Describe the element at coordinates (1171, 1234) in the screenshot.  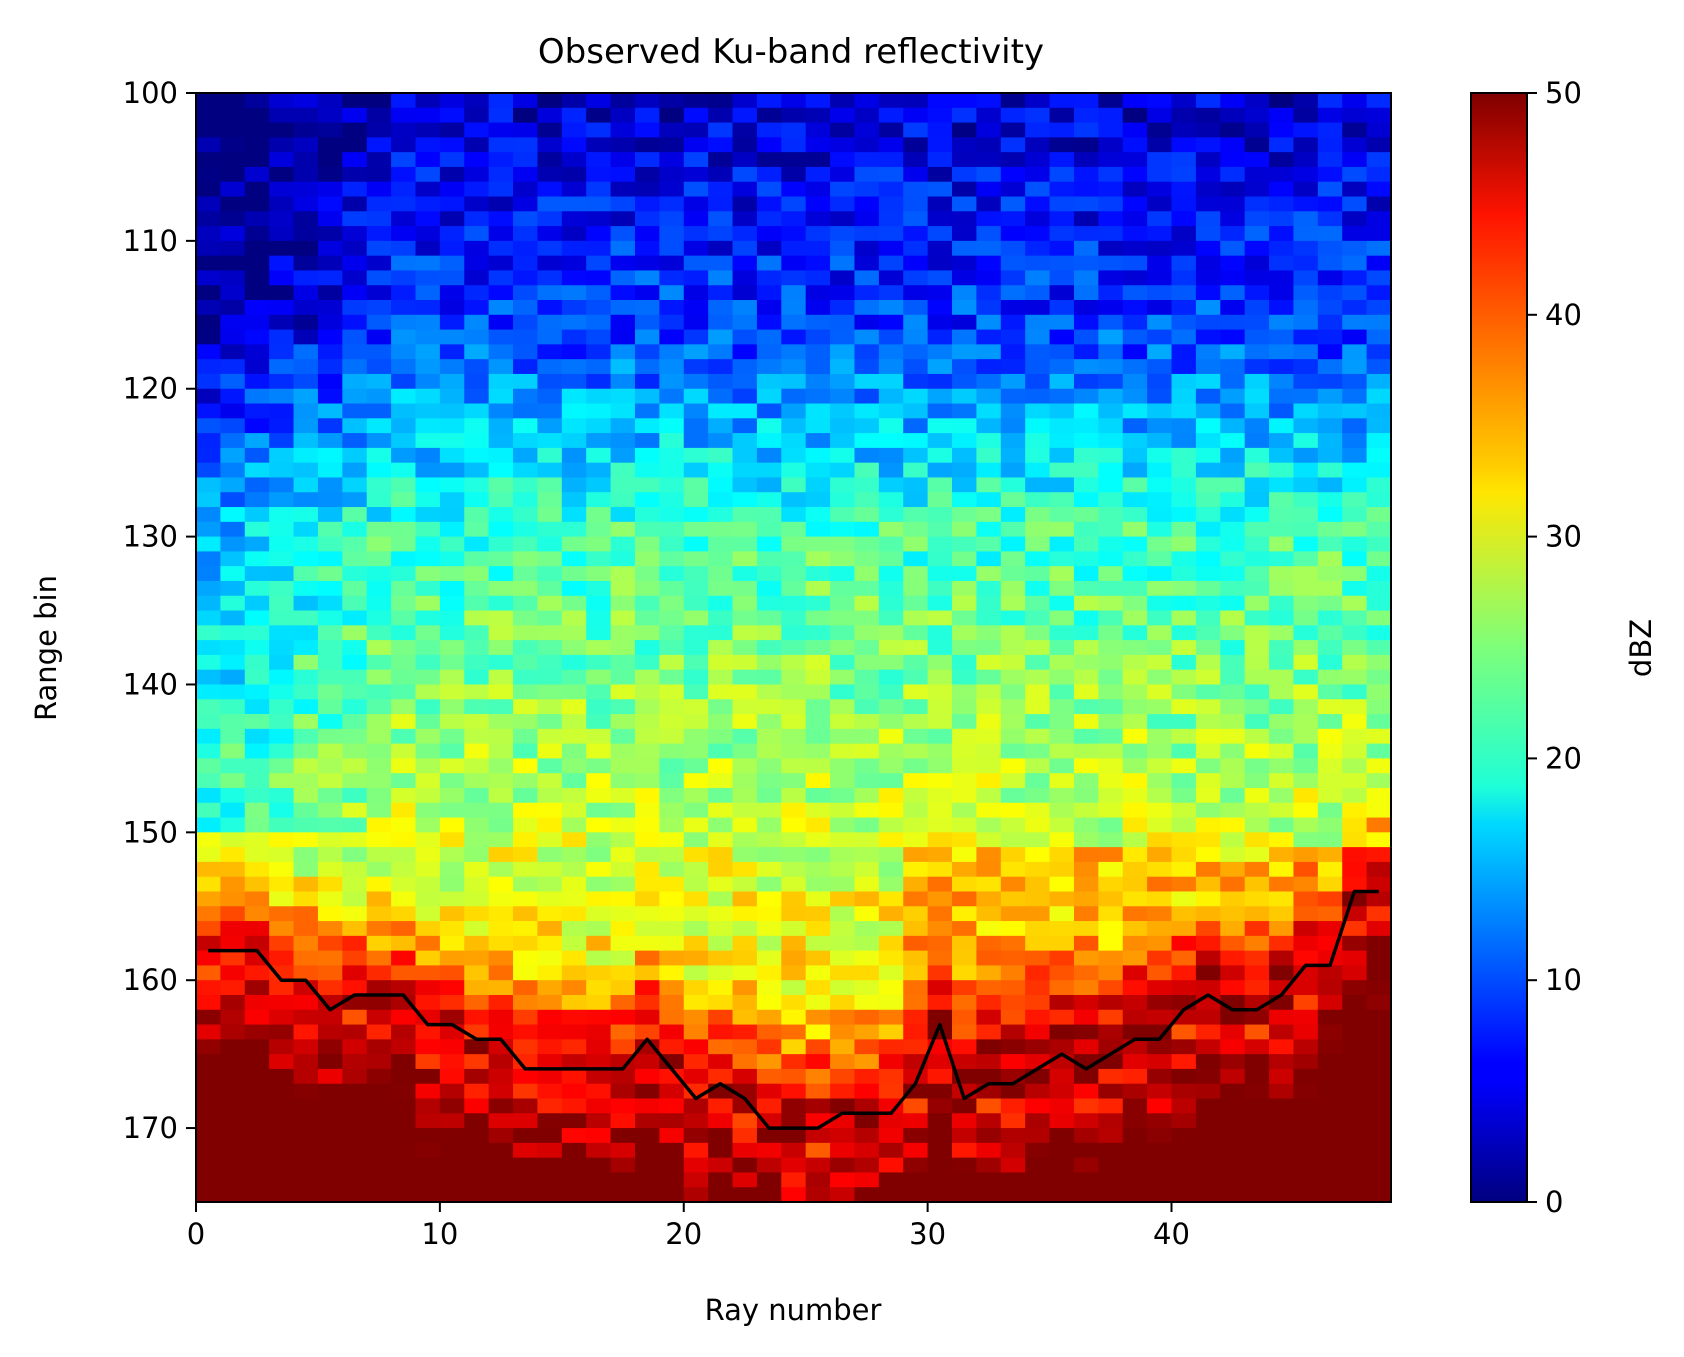
I see `x-tick-label: 40` at that location.